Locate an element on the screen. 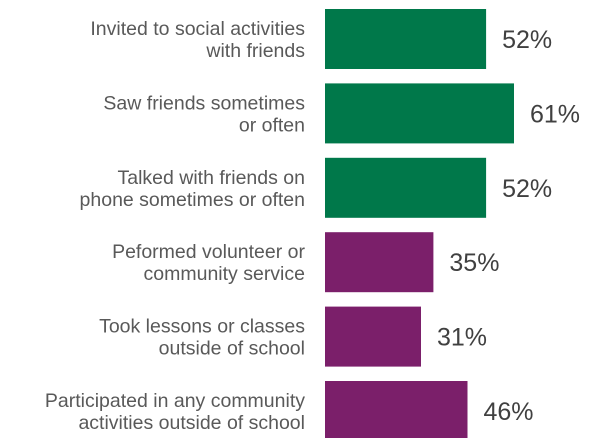  value-label-1: 61% is located at coordinates (555, 114).